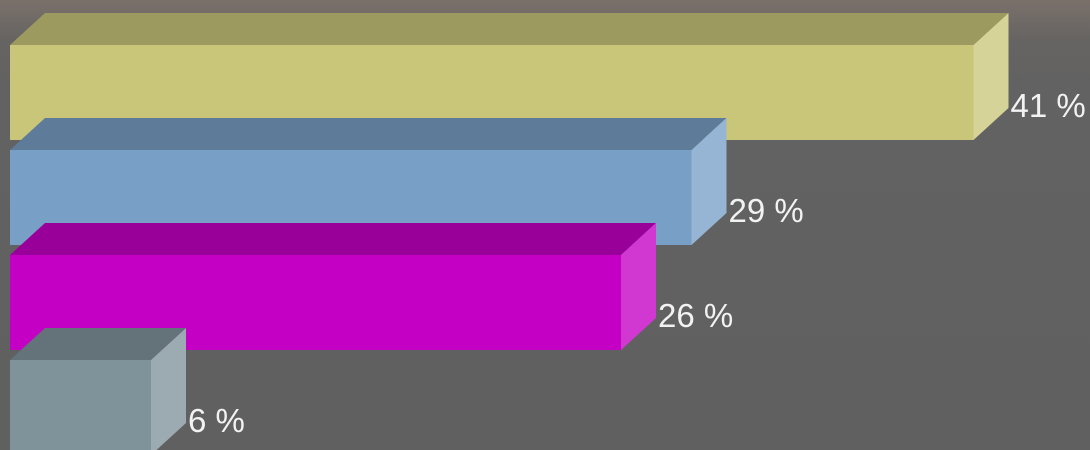  What do you see at coordinates (80, 405) in the screenshot?
I see `bar-front` at bounding box center [80, 405].